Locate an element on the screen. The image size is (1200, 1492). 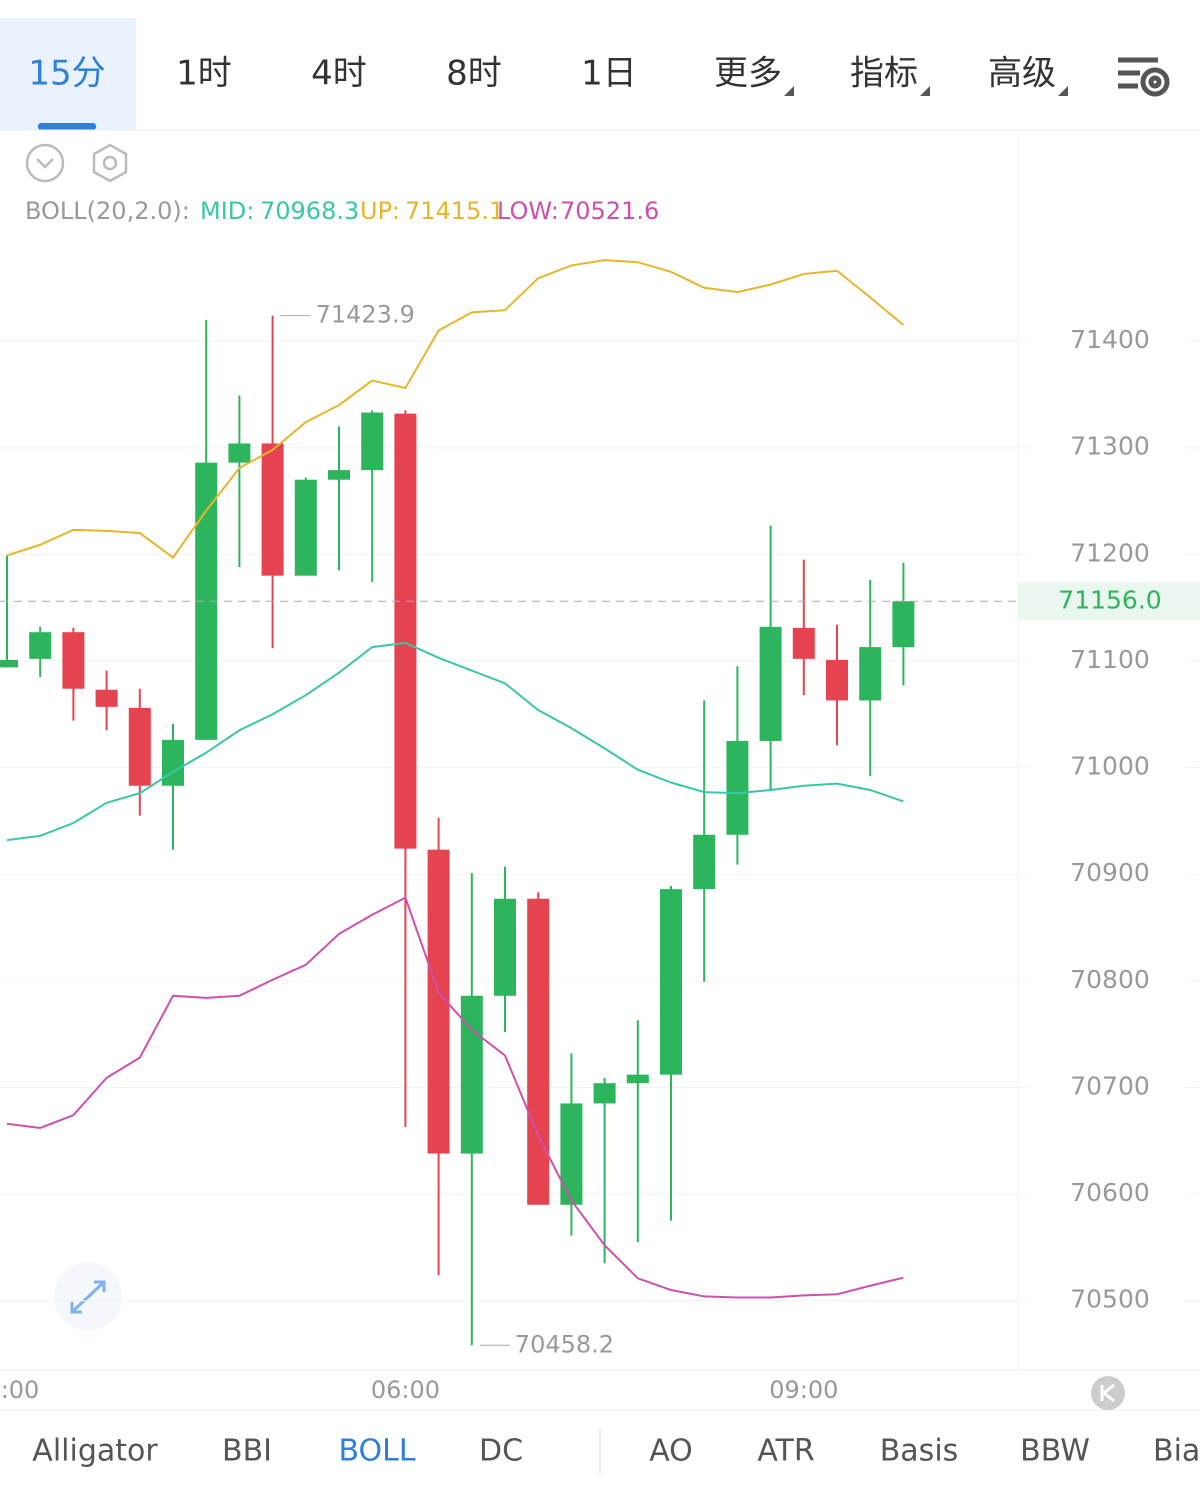
x-tick-label: 09:00 is located at coordinates (803, 1390).